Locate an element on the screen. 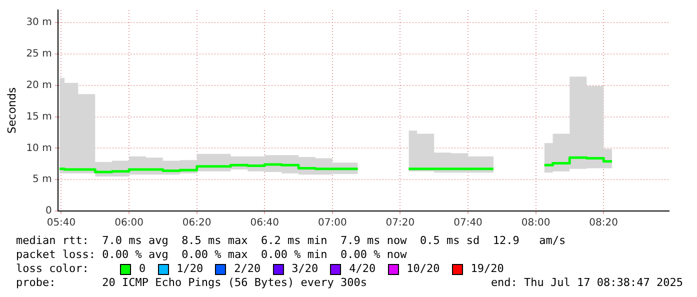 Image resolution: width=697 pixels, height=297 pixels. text: loss color: is located at coordinates (53, 269).